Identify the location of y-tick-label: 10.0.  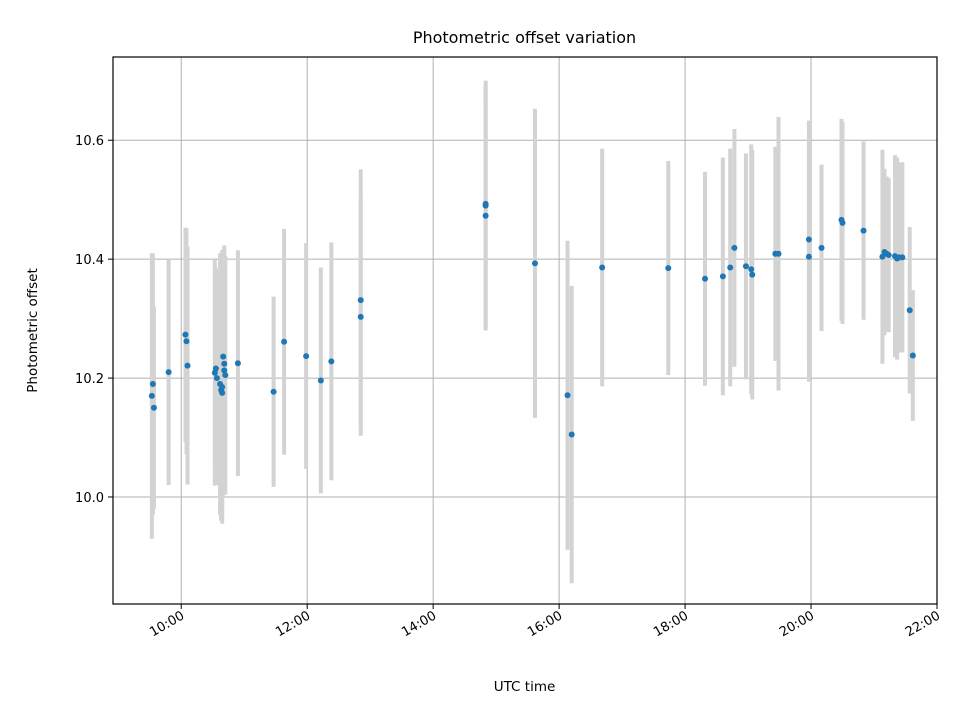
(89, 498).